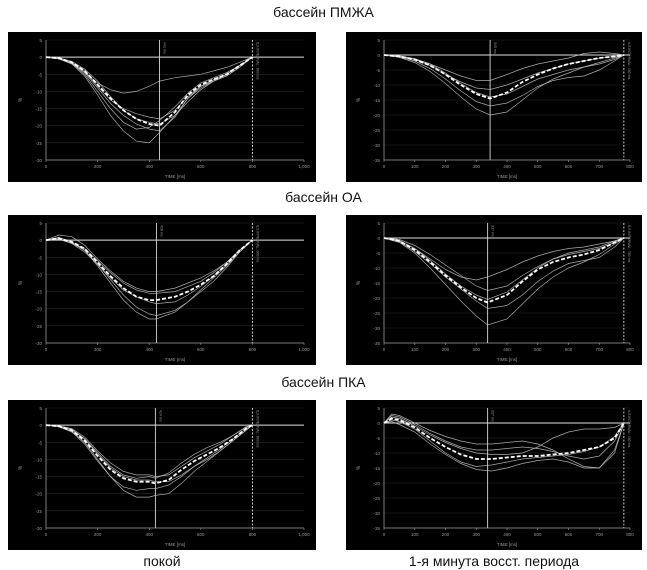 This screenshot has width=647, height=570. Describe the element at coordinates (162, 561) in the screenshot. I see `caption-rest: покой` at that location.